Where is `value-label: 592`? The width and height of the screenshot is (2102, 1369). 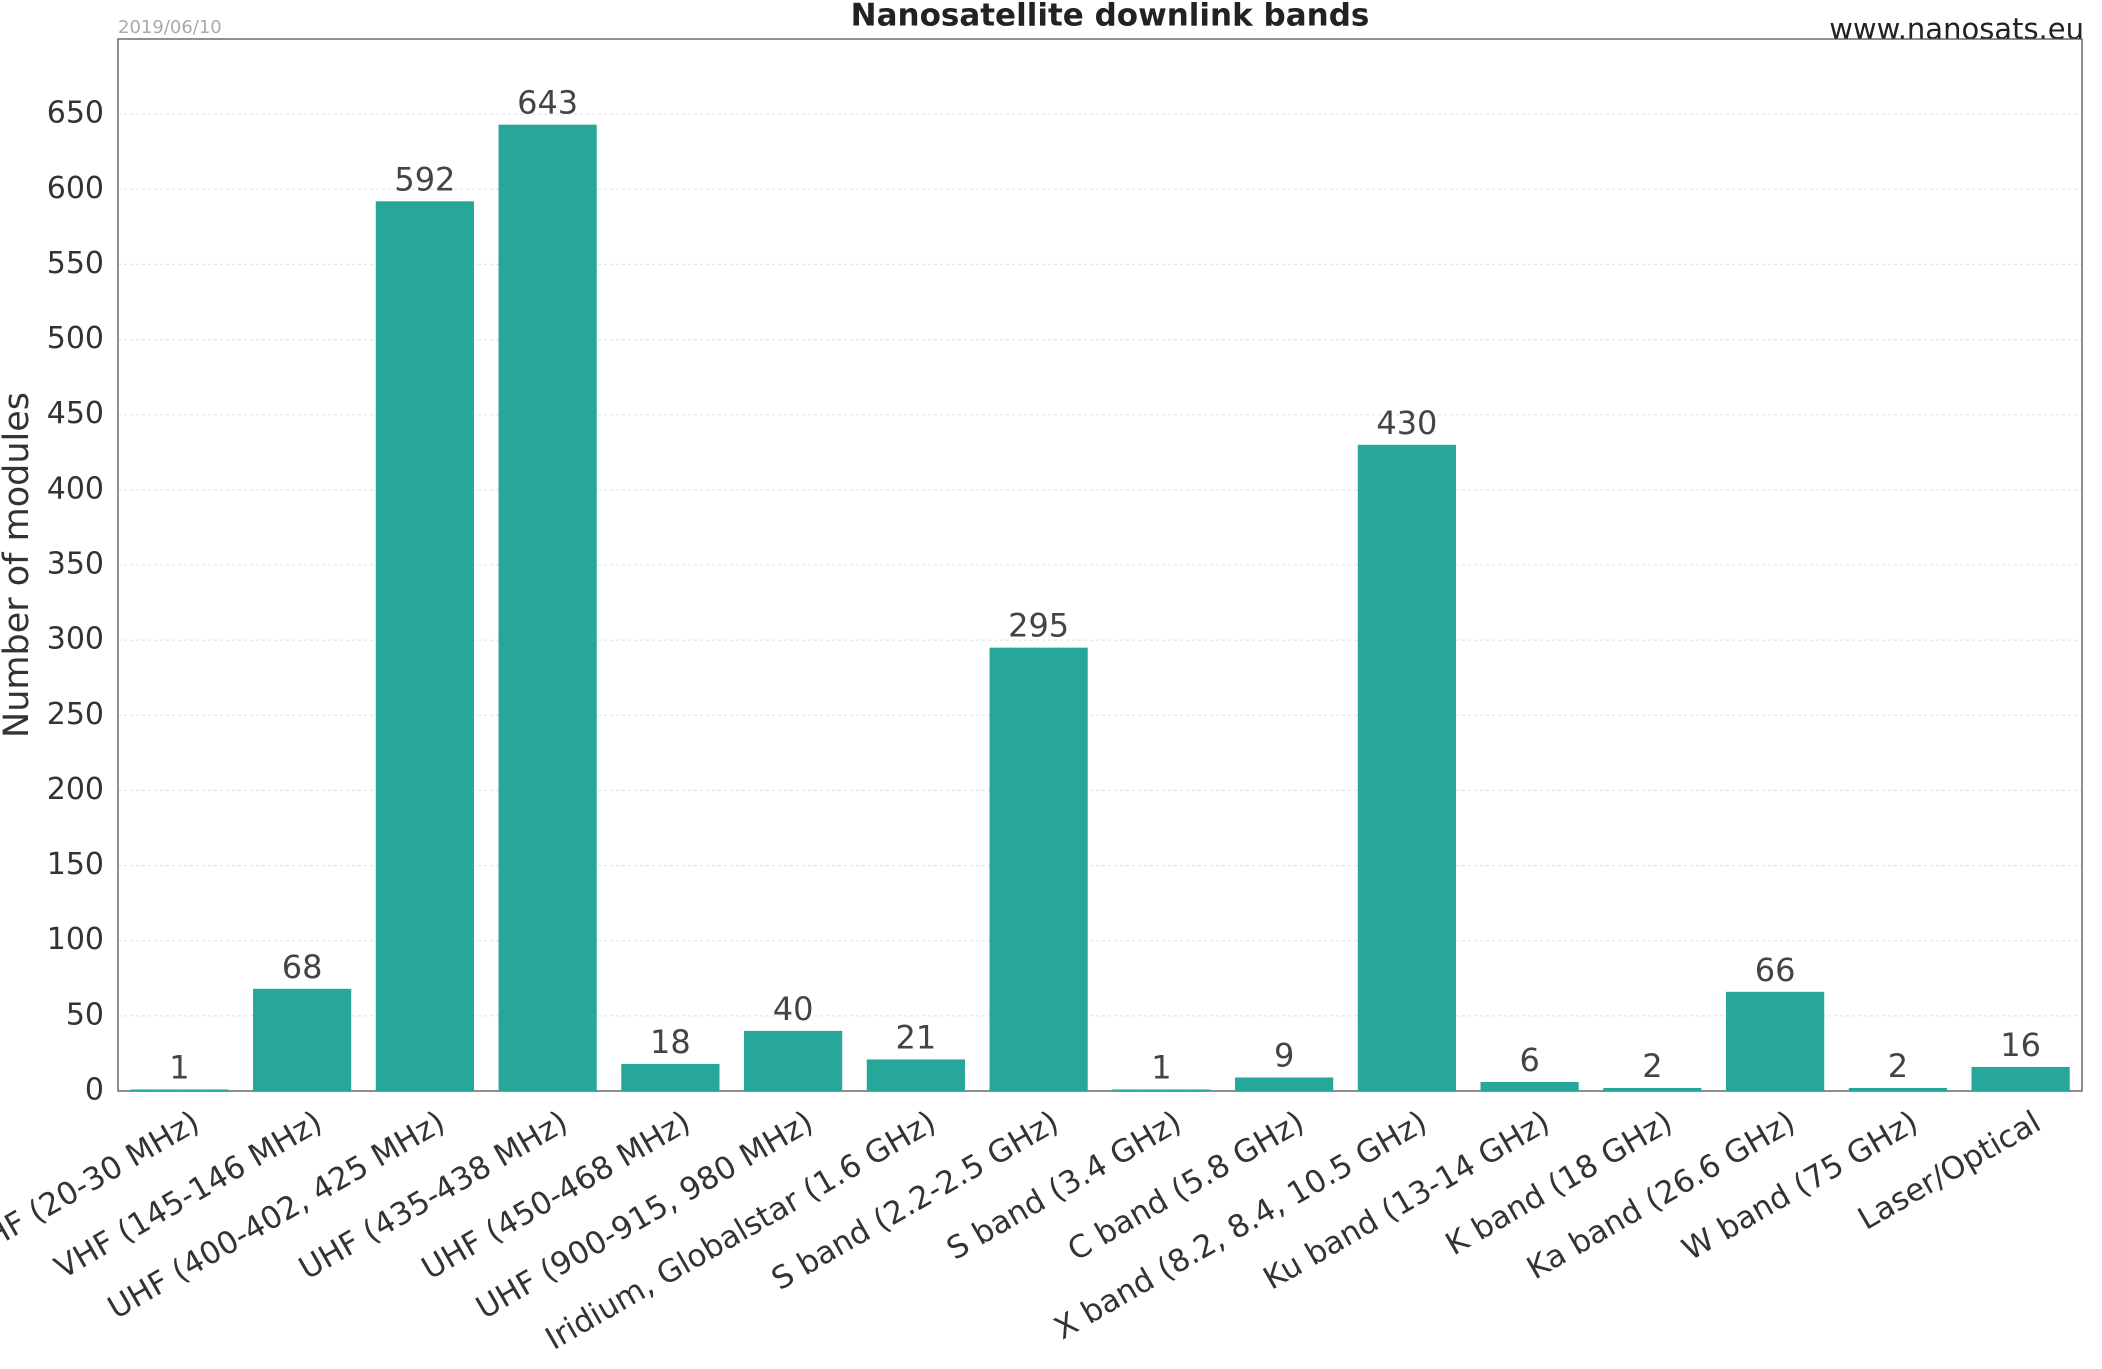
value-label: 592 is located at coordinates (424, 179).